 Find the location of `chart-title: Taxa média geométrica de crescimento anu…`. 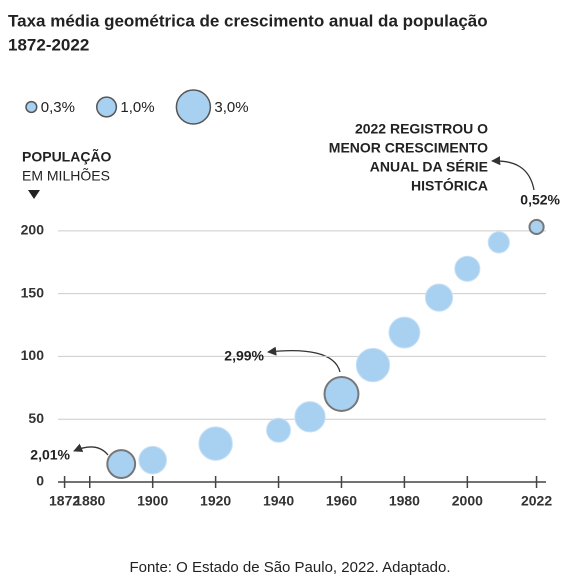

chart-title: Taxa média geométrica de crescimento anu… is located at coordinates (248, 20).